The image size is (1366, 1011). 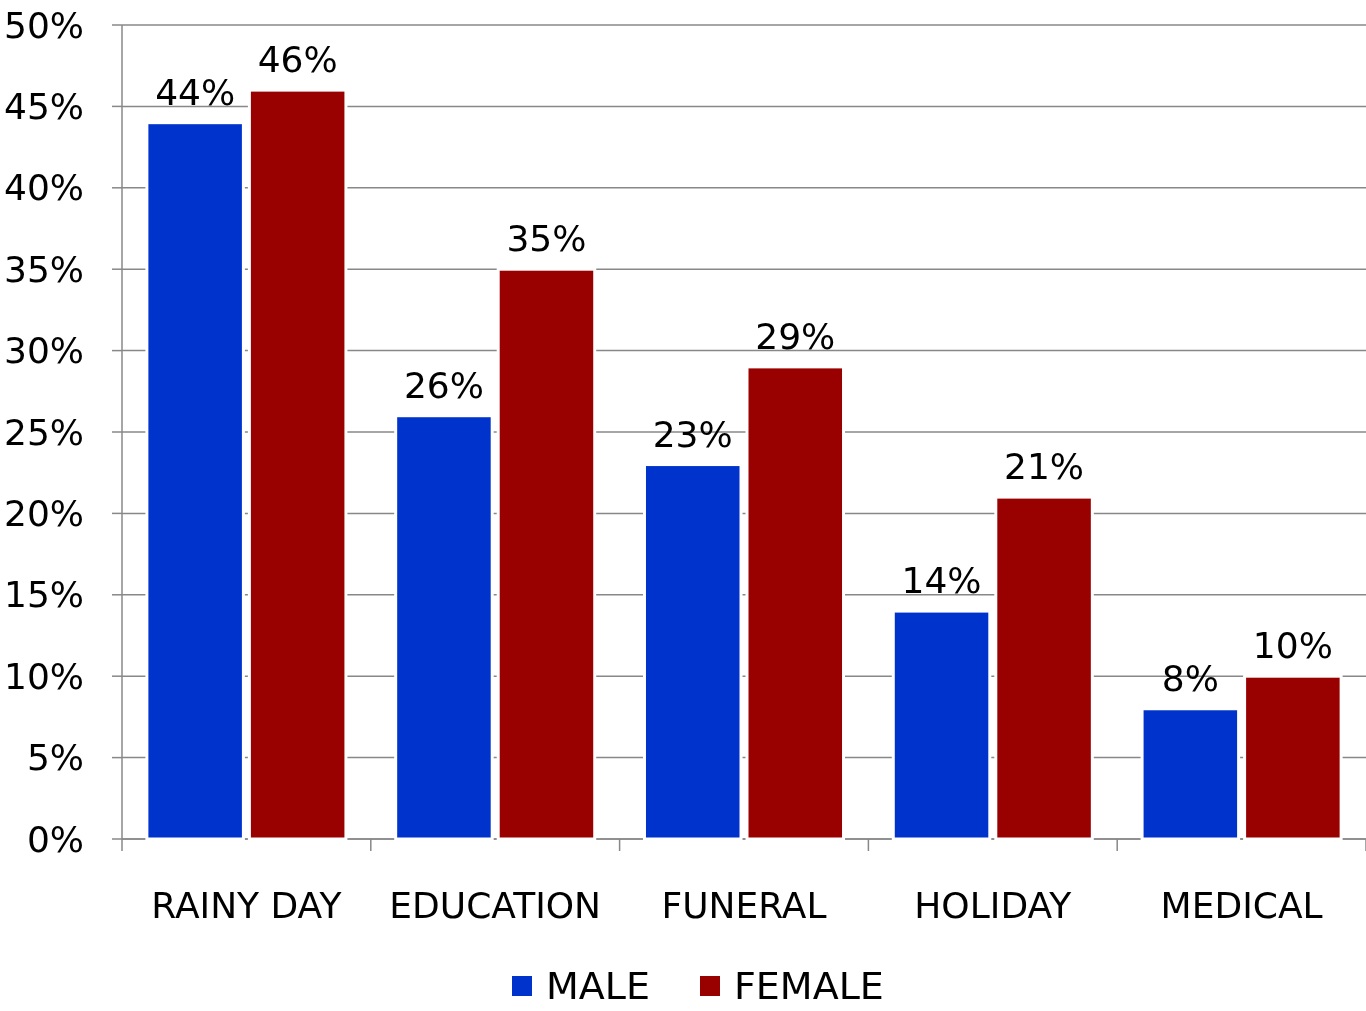 What do you see at coordinates (247, 905) in the screenshot?
I see `x-tick-label: RAINY DAY` at bounding box center [247, 905].